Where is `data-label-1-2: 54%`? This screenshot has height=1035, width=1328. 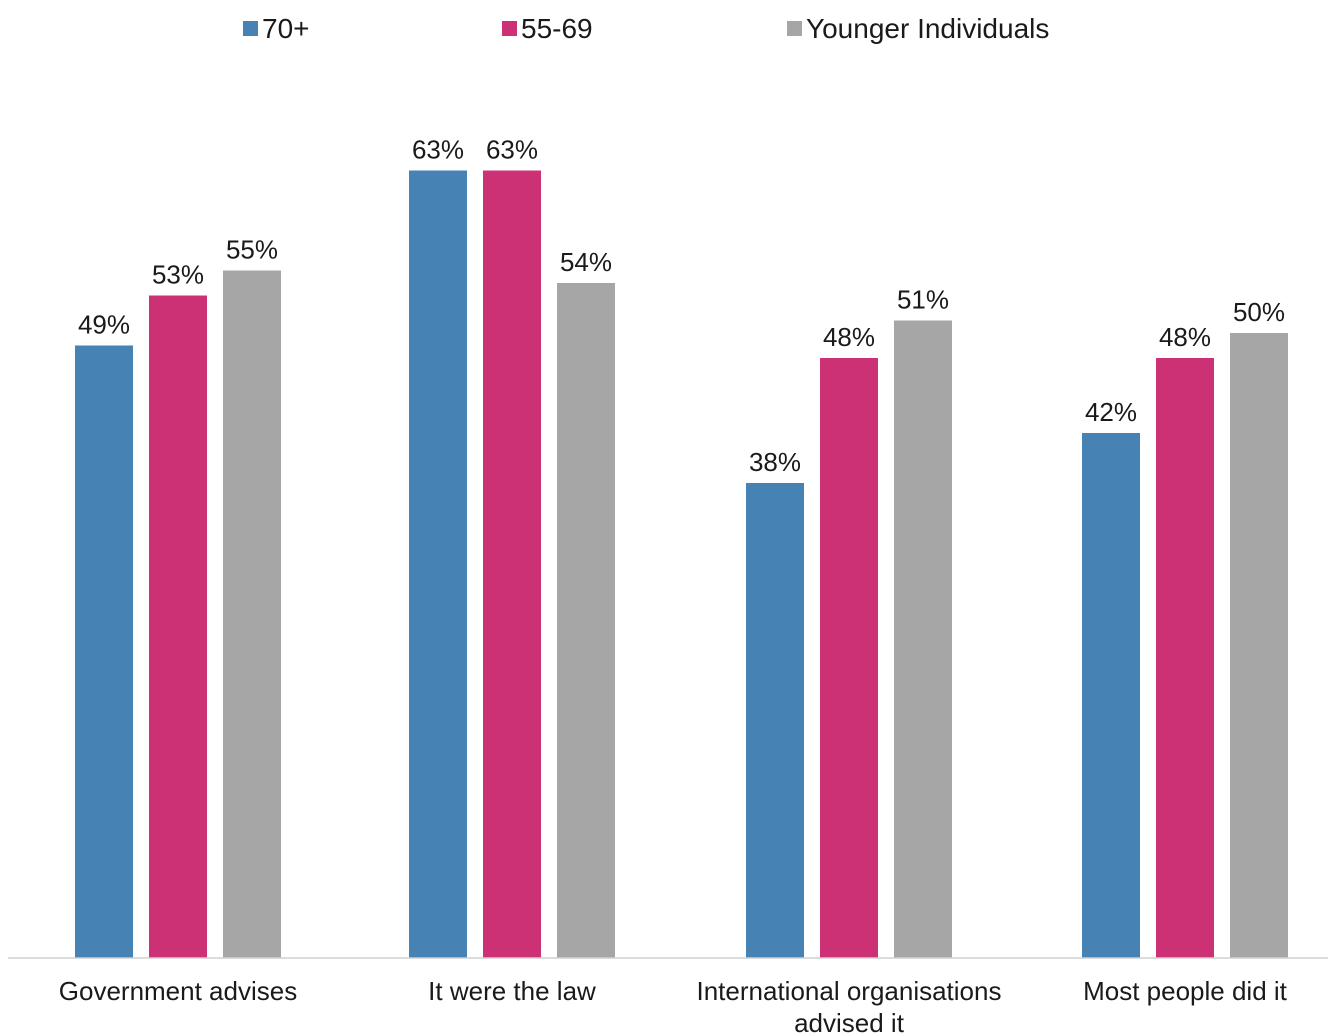
data-label-1-2: 54% is located at coordinates (586, 262).